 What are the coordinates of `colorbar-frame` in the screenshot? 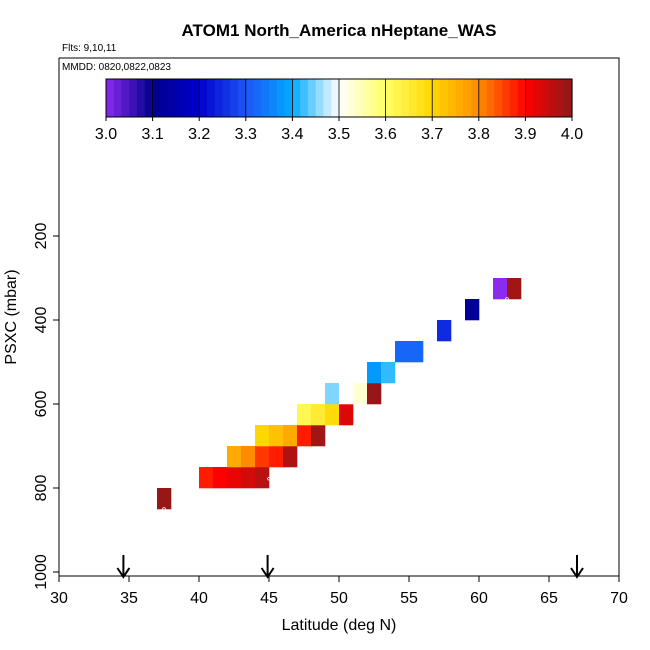 It's located at (339, 98).